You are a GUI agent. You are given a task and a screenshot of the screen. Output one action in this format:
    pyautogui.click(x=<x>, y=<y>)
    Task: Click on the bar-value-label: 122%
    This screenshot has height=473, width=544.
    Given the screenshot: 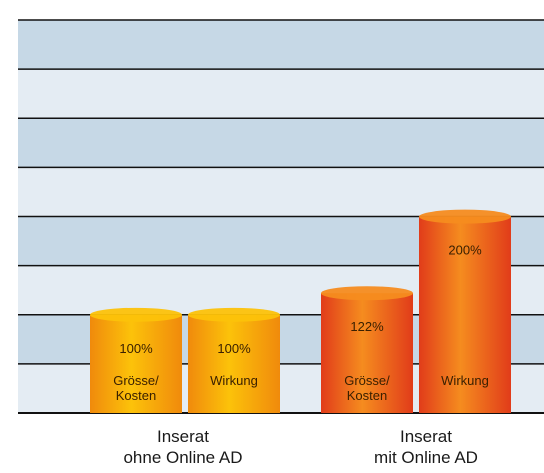 What is the action you would take?
    pyautogui.click(x=367, y=326)
    